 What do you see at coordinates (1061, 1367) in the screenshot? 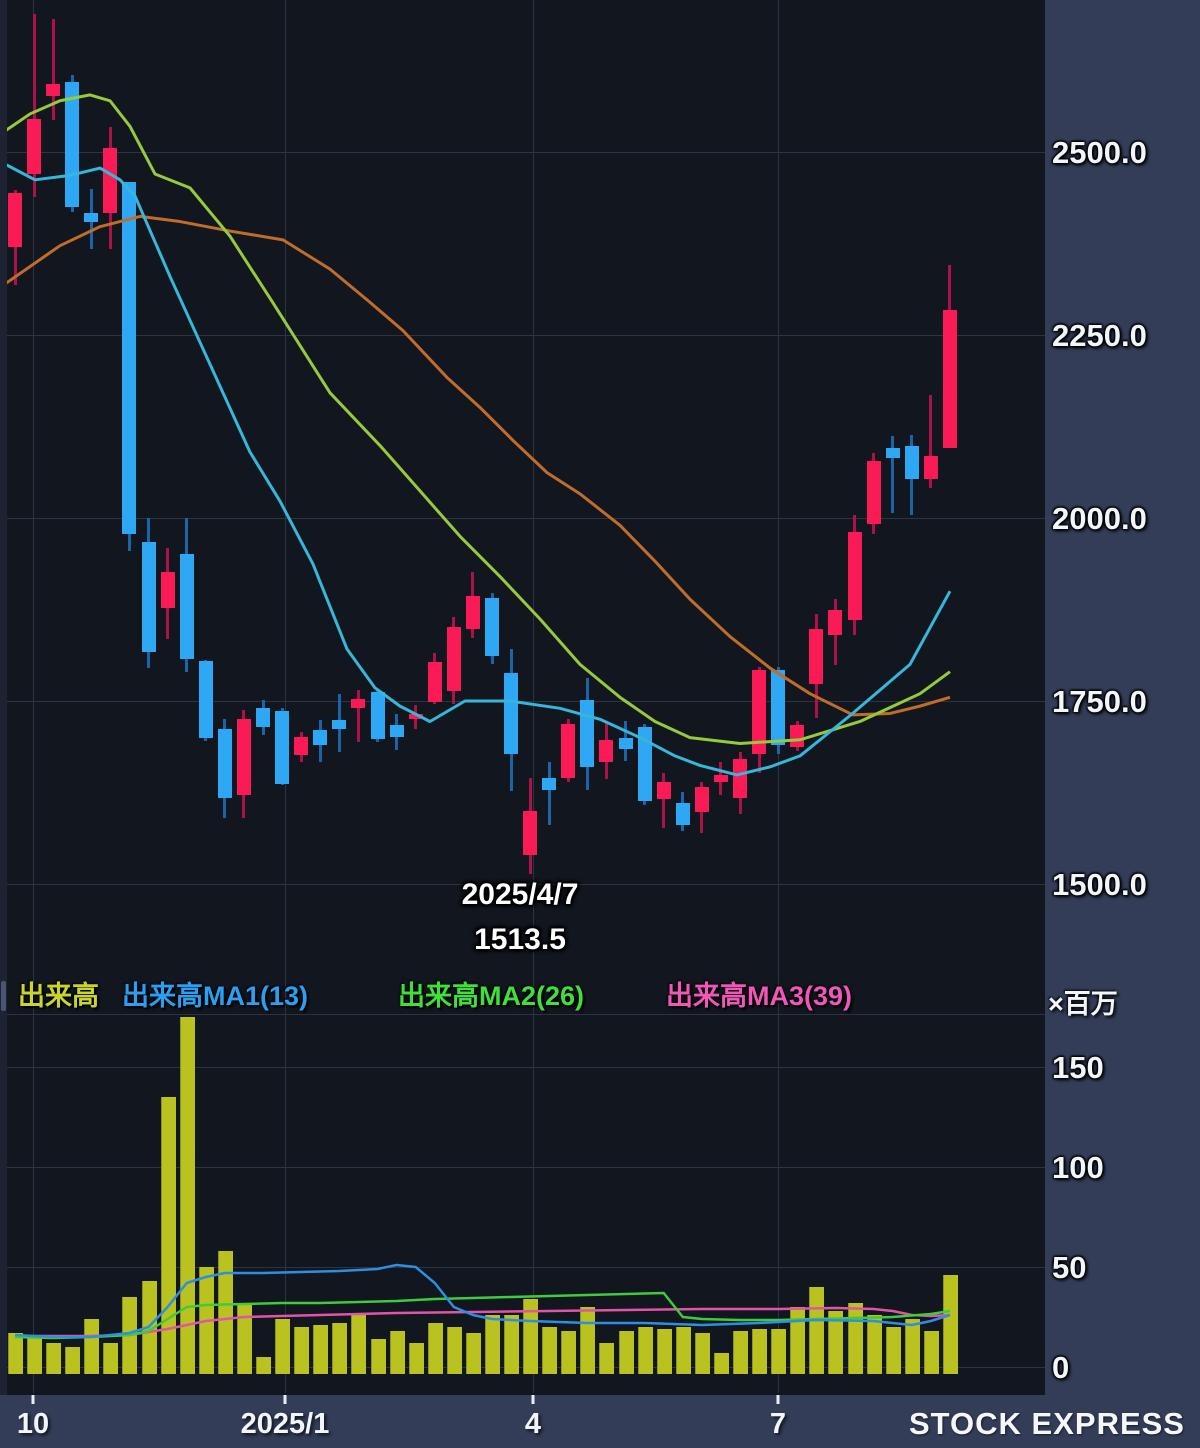
I see `volume-axis-label: 0` at bounding box center [1061, 1367].